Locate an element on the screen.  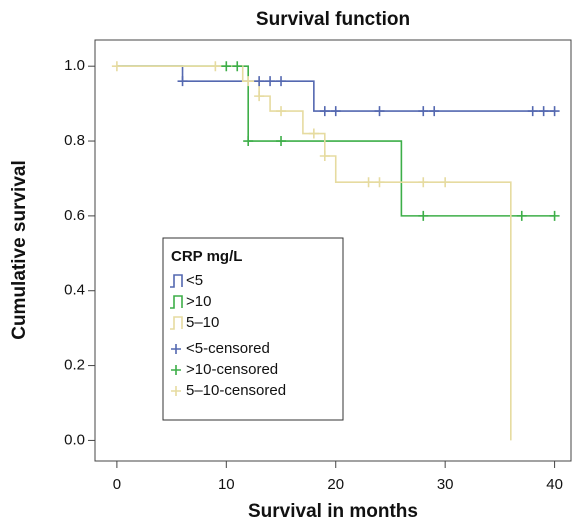
survival-curve is located at coordinates (335, 88).